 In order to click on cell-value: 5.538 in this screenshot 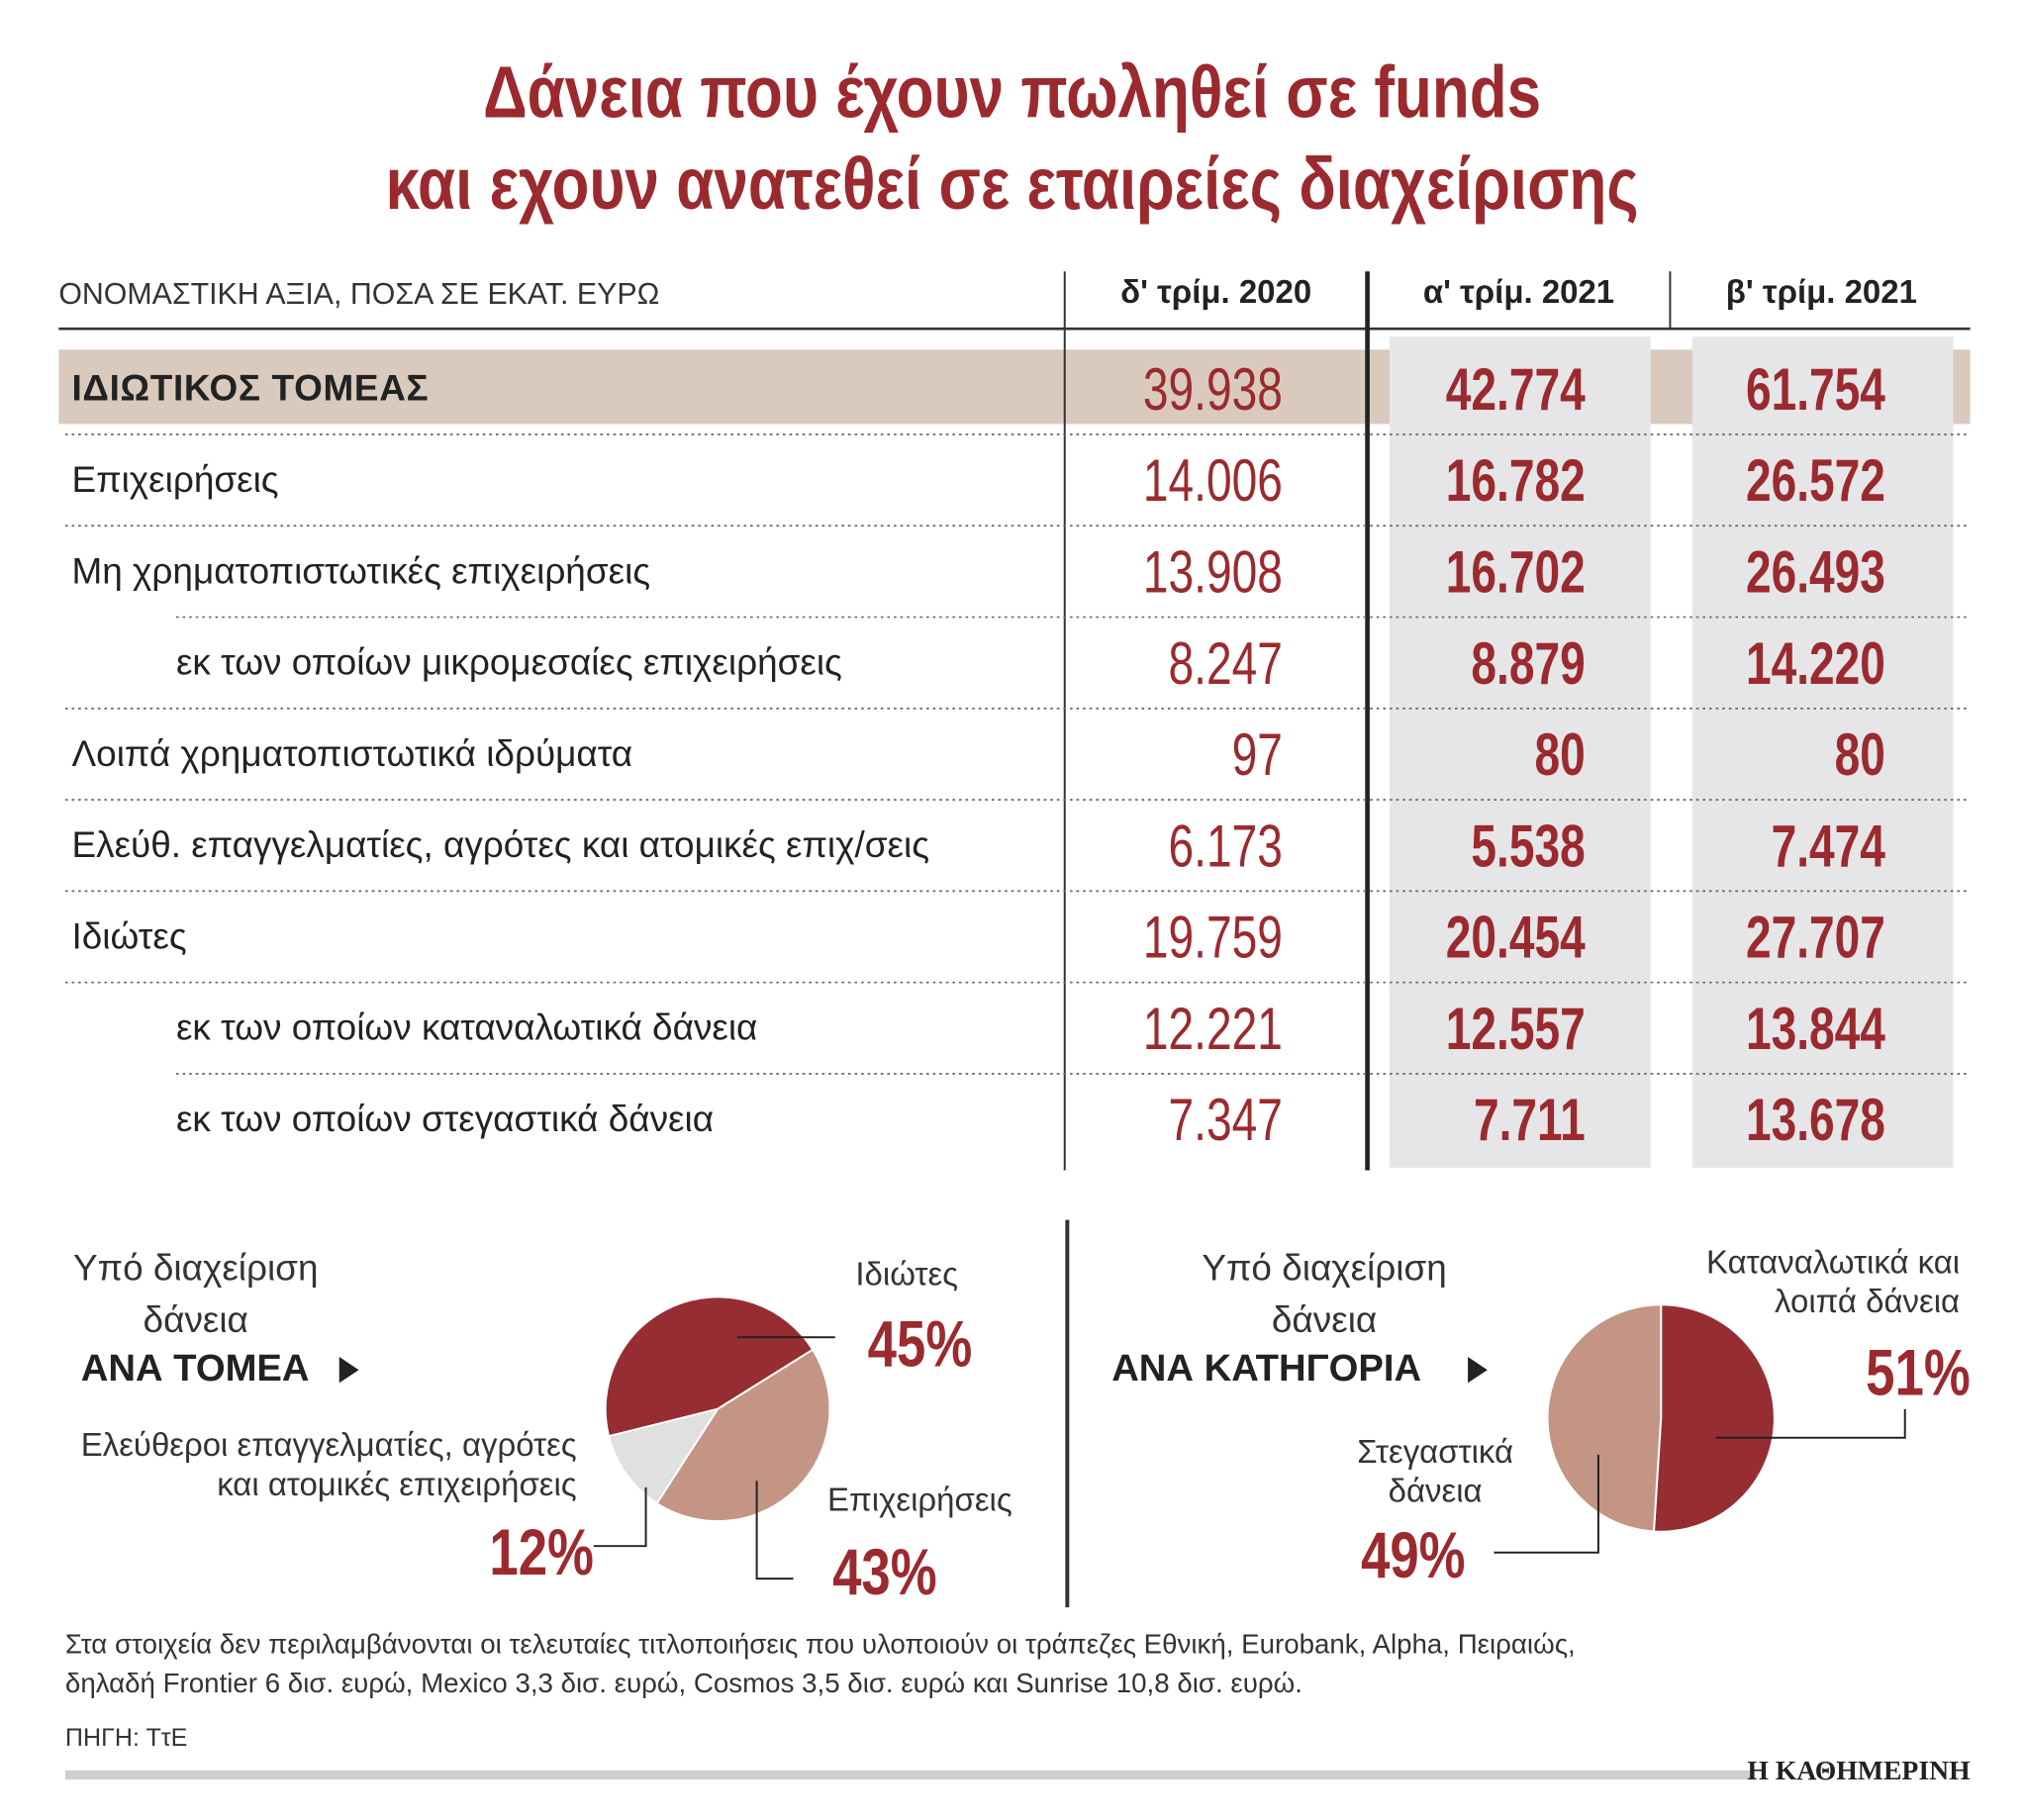, I will do `click(1528, 845)`.